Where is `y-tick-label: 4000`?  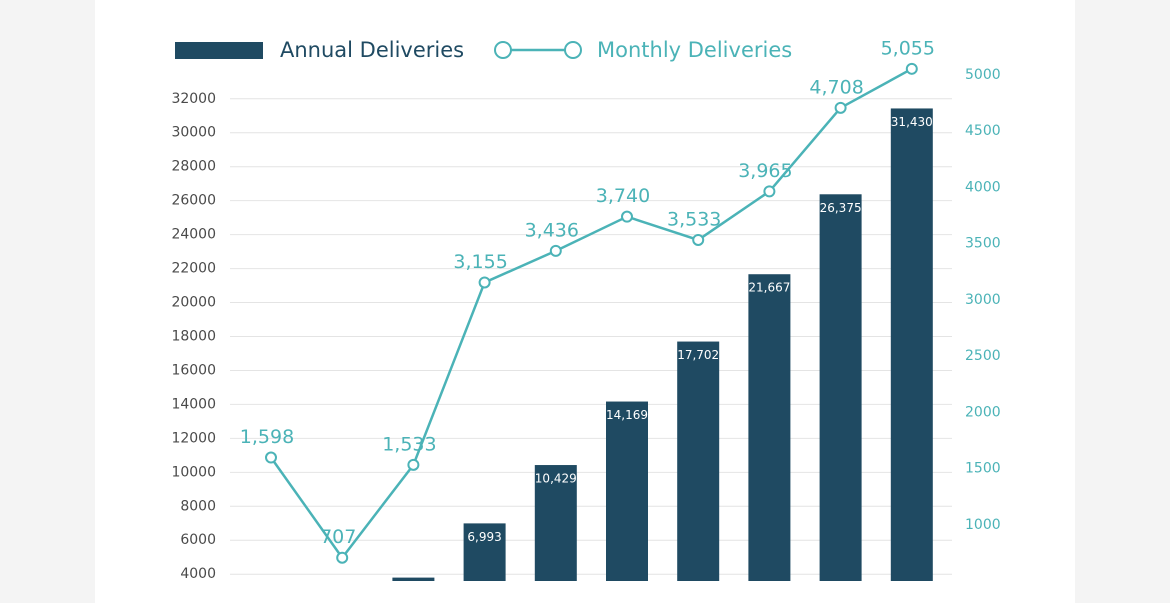
y-tick-label: 4000 is located at coordinates (198, 574).